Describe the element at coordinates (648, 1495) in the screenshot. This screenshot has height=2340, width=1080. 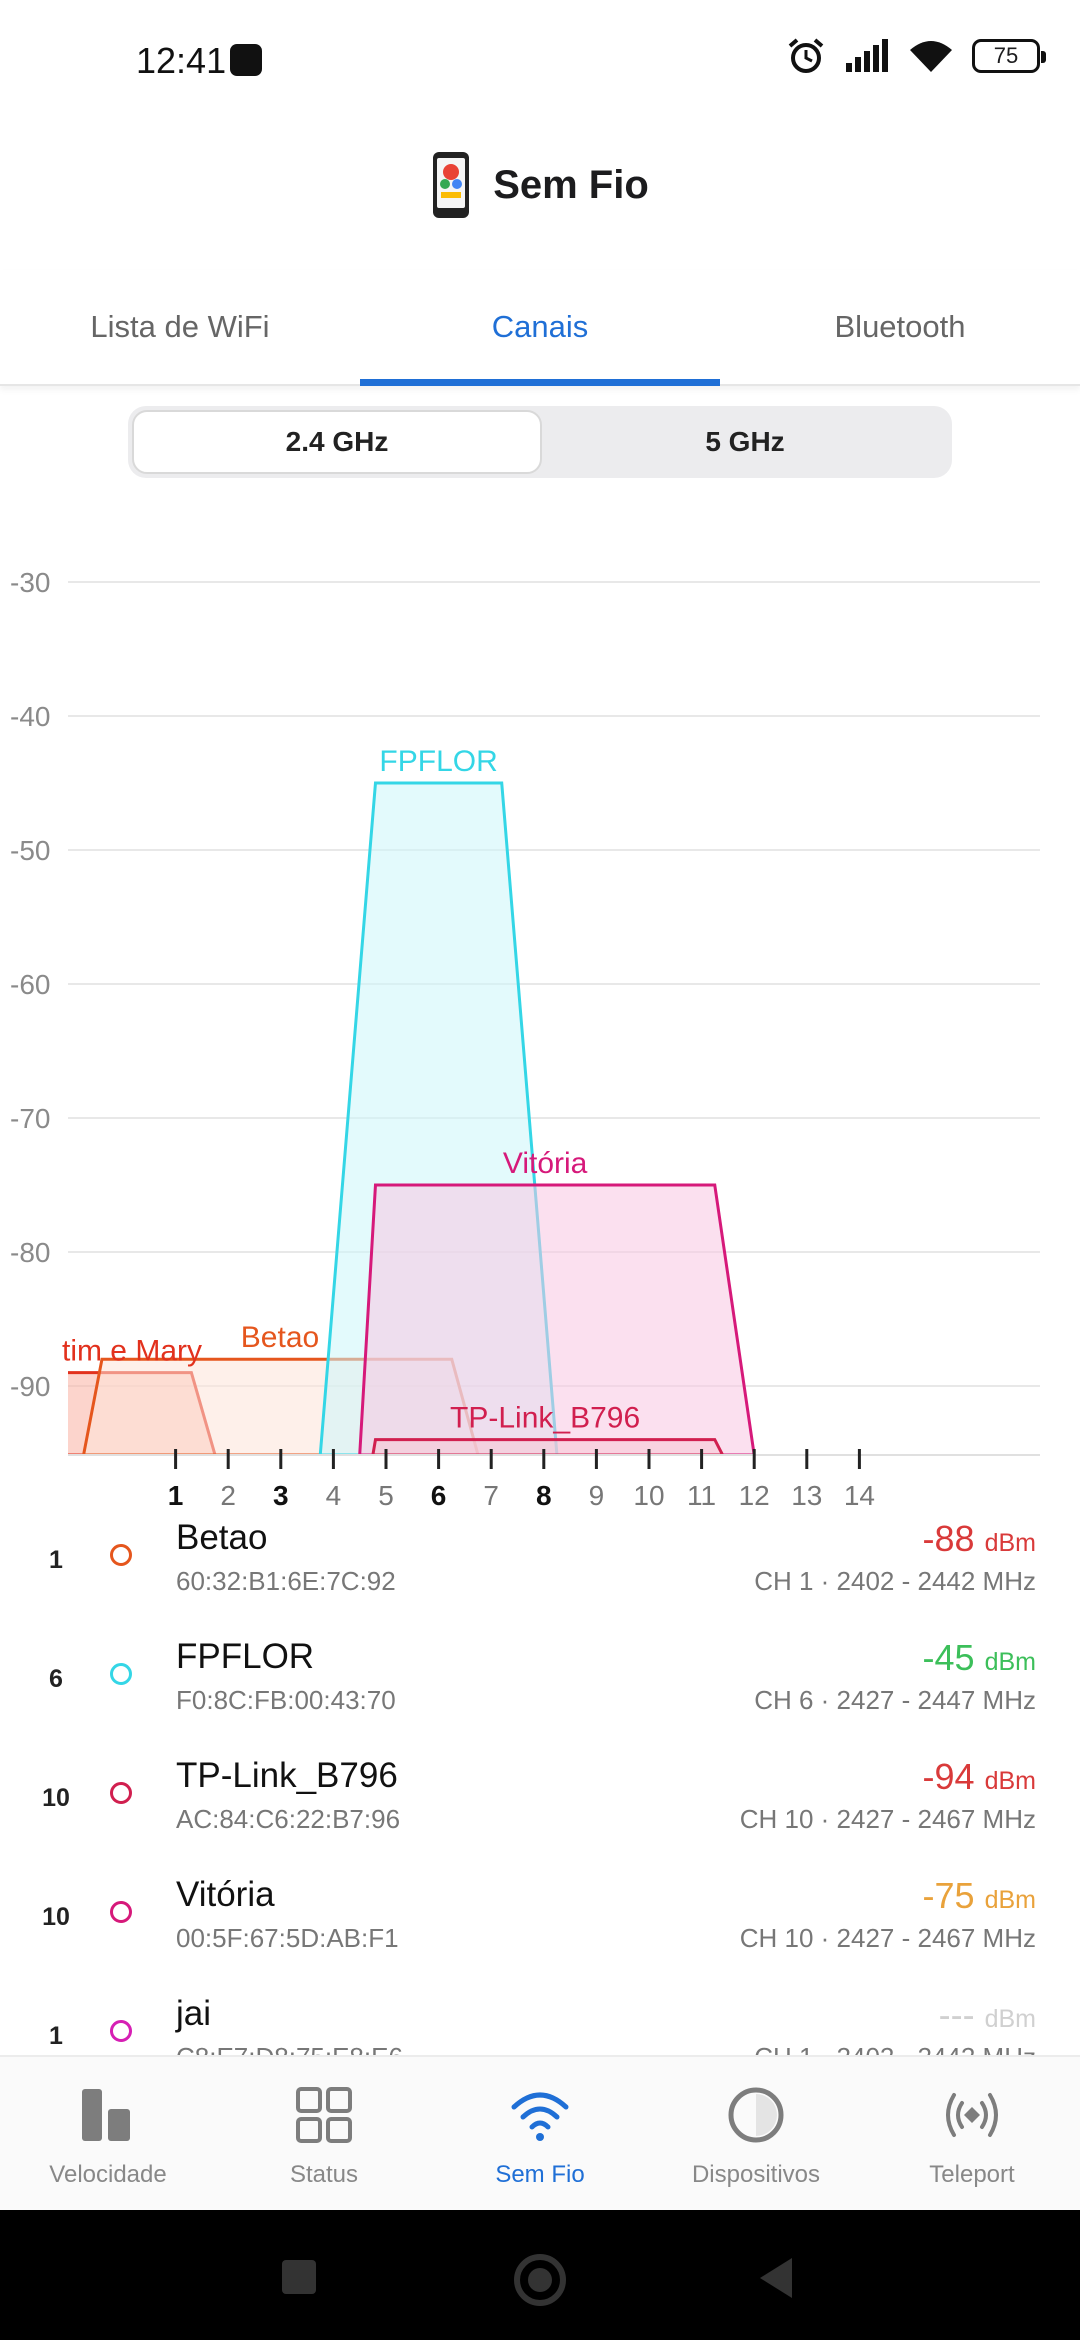
I see `x-tick-label: 10` at that location.